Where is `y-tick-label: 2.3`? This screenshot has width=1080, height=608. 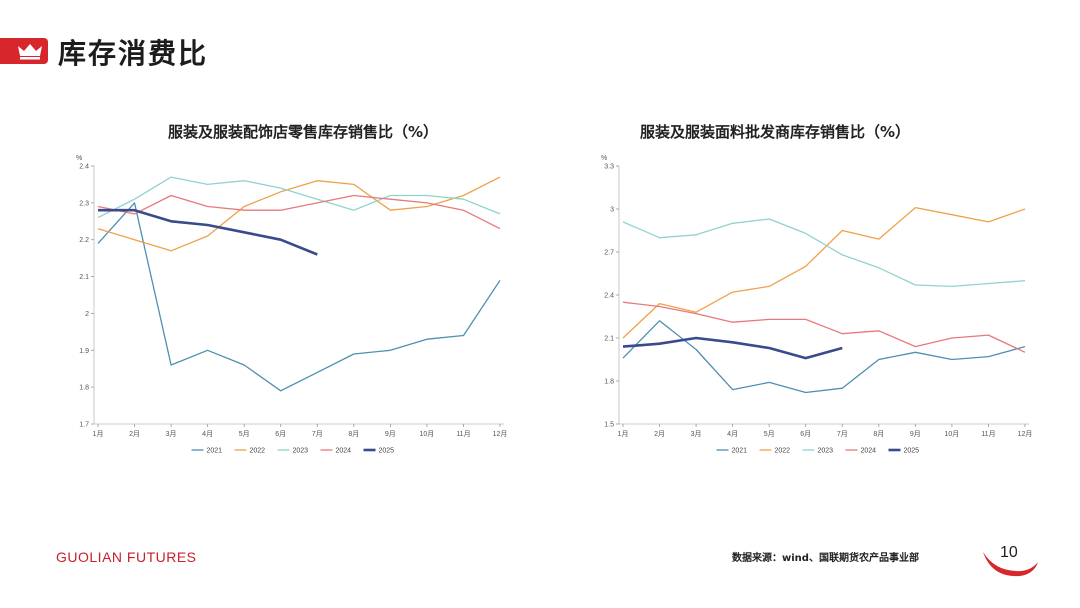
y-tick-label: 2.3 is located at coordinates (84, 203).